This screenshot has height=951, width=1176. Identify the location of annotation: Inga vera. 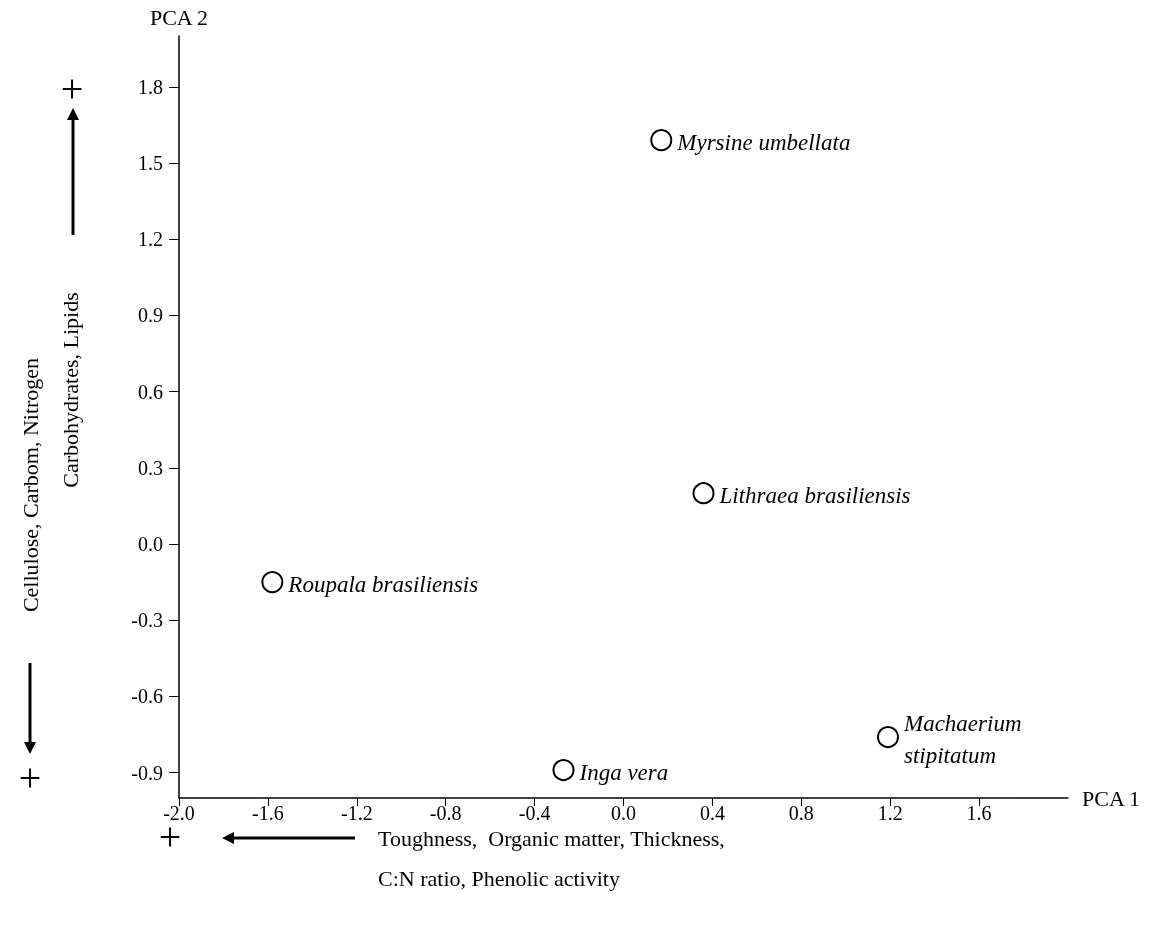
(623, 772).